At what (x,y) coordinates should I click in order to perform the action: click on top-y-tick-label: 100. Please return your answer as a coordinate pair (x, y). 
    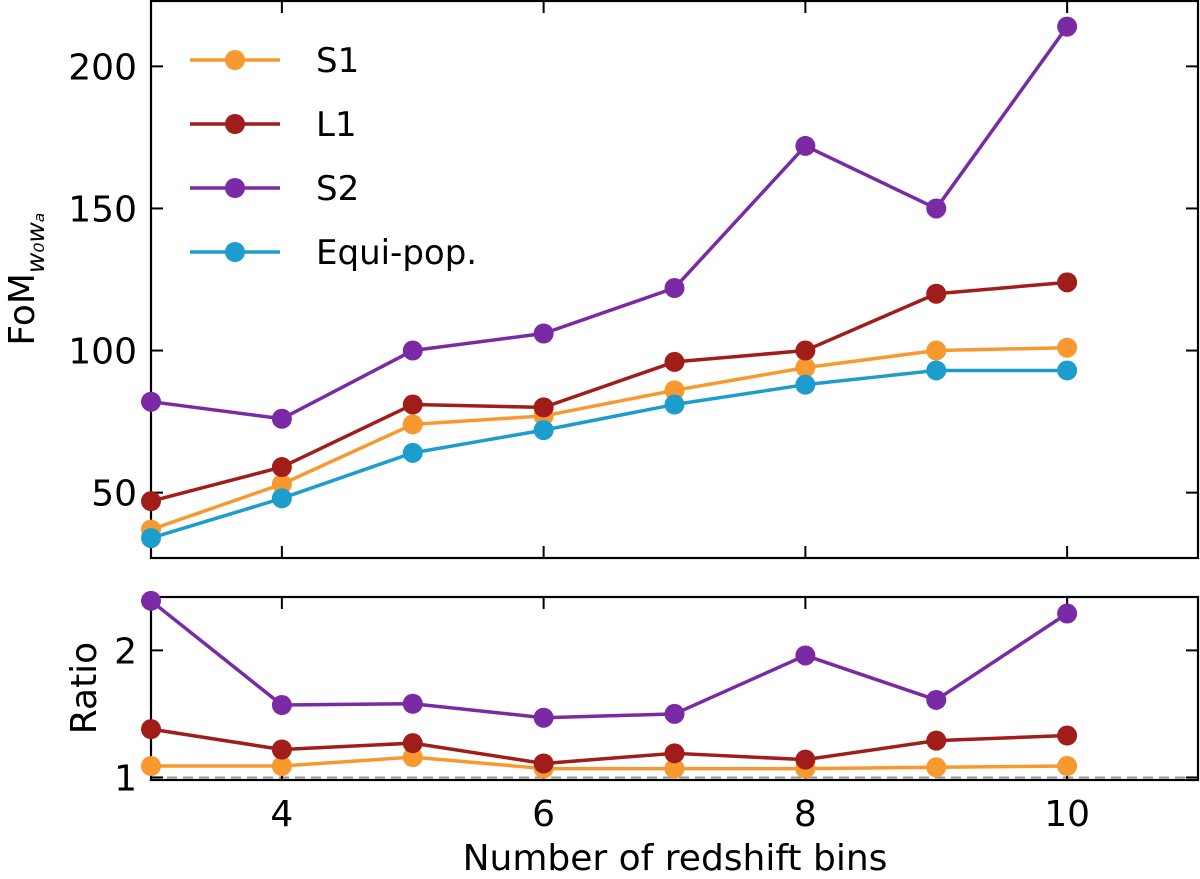
    Looking at the image, I should click on (102, 352).